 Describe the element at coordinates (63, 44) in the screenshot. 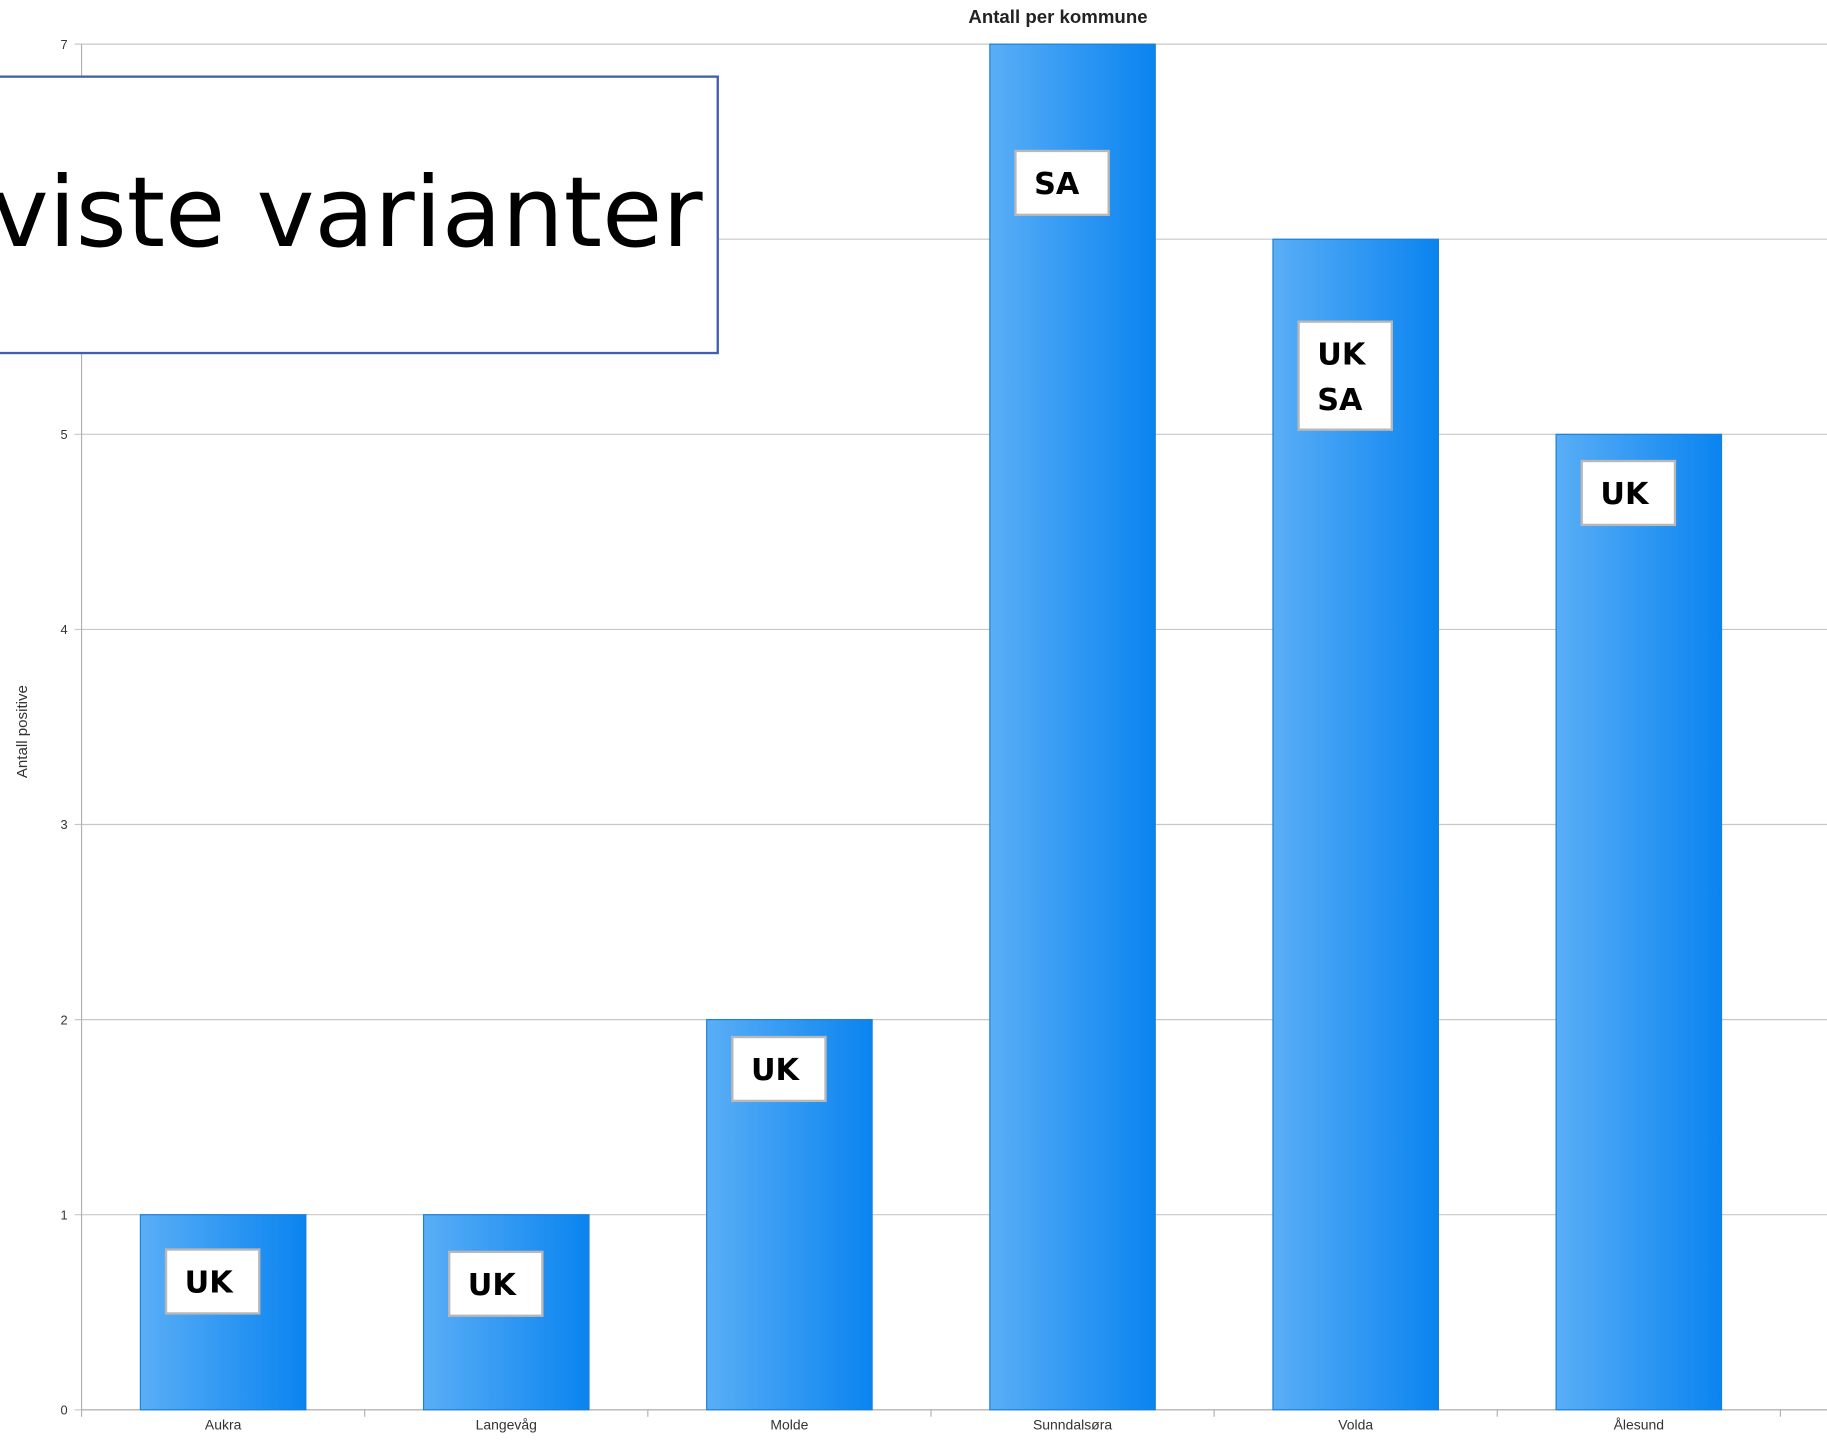

I see `y-tick-label: 7` at that location.